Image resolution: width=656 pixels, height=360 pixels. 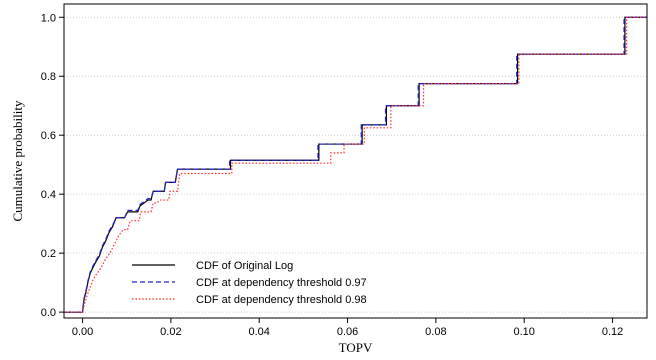 I want to click on x-tick-label: 0.10, so click(x=524, y=332).